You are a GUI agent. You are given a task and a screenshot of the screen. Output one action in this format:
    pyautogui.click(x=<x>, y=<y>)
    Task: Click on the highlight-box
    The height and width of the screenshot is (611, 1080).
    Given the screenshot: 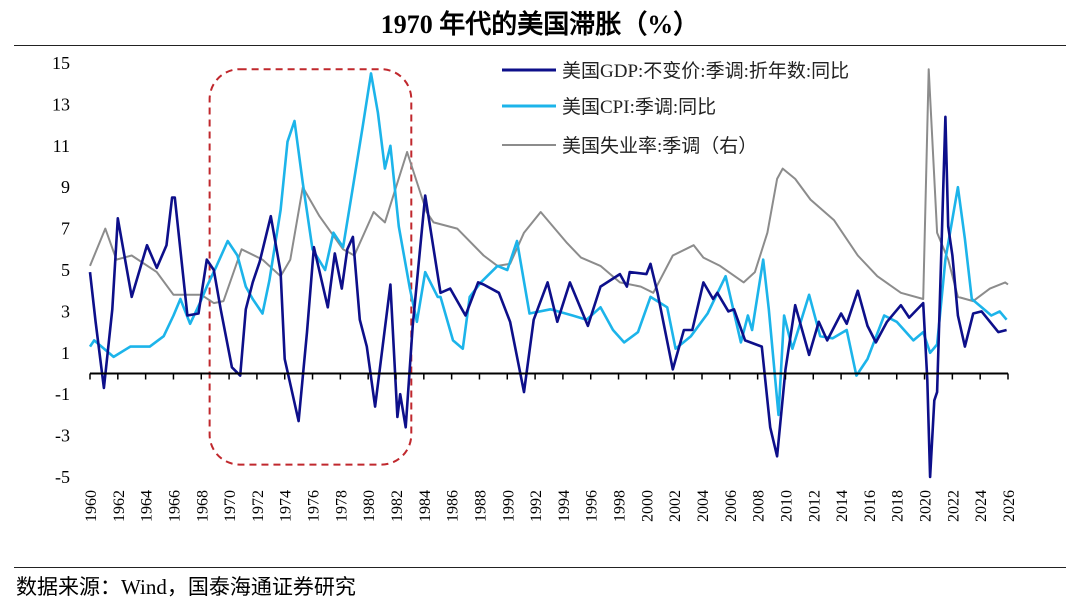 What is the action you would take?
    pyautogui.click(x=310, y=267)
    